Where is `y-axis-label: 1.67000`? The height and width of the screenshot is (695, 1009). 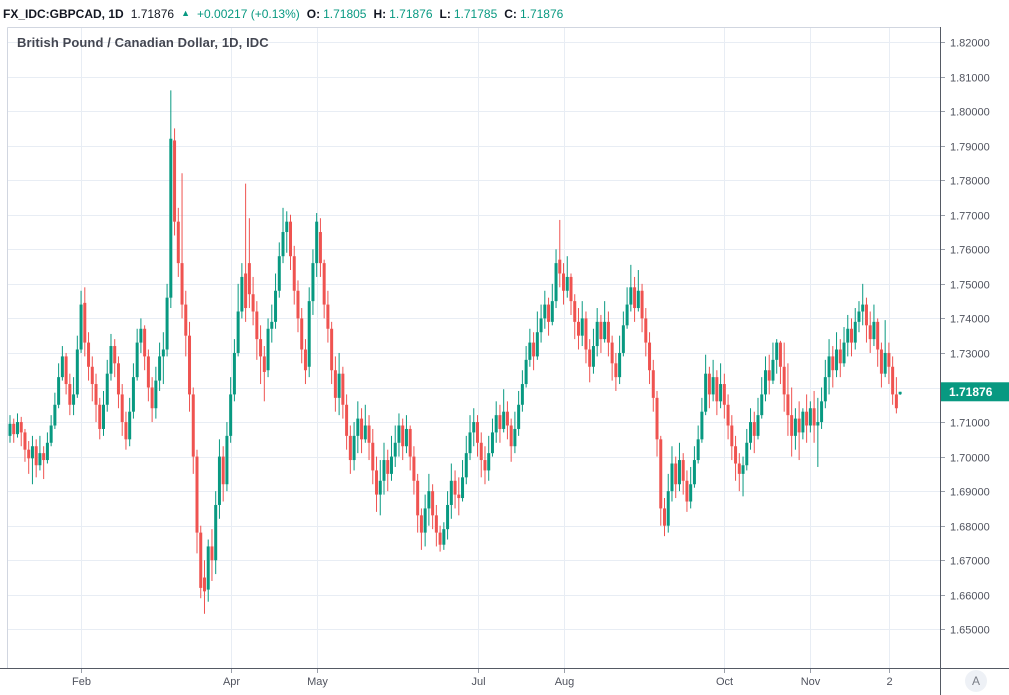 y-axis-label: 1.67000 is located at coordinates (970, 562).